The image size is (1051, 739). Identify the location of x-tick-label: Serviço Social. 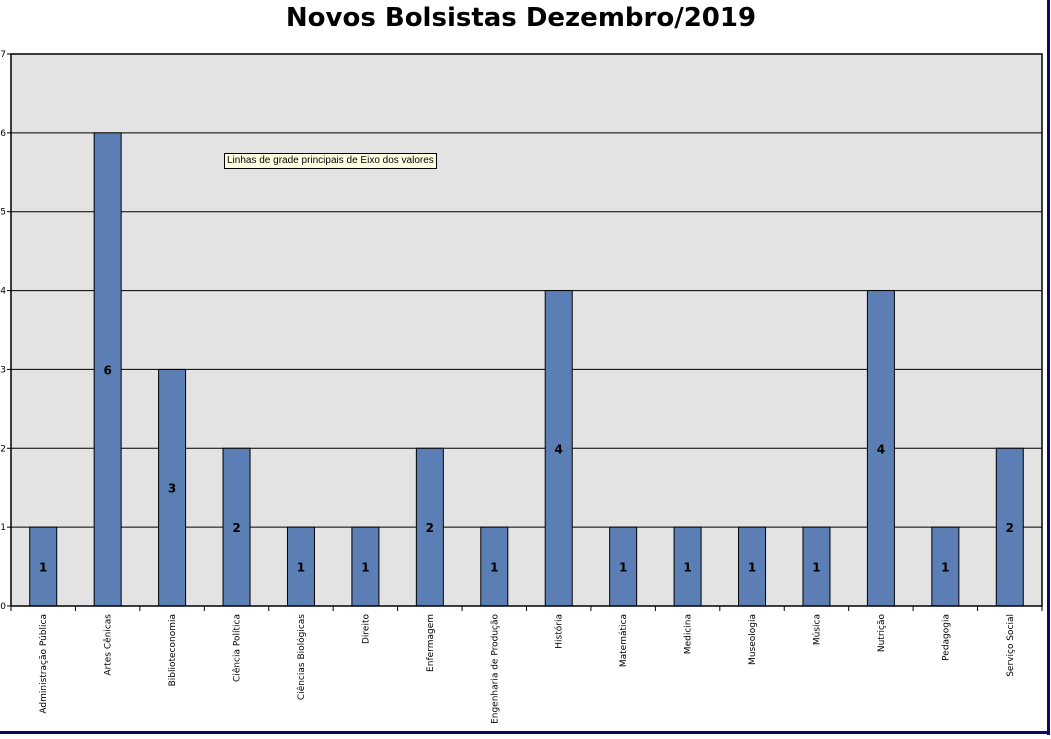
(1011, 645).